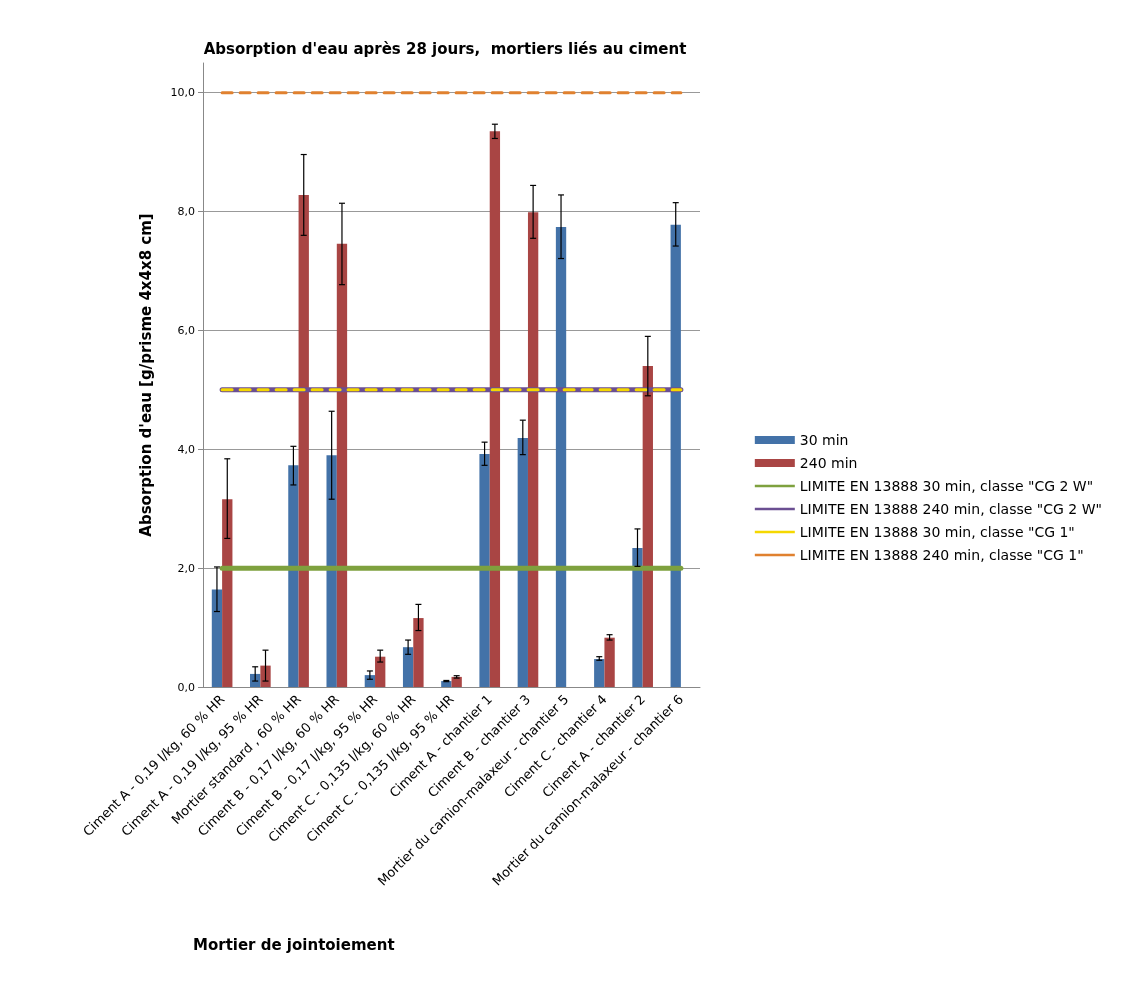 The width and height of the screenshot is (1127, 995). Describe the element at coordinates (950, 509) in the screenshot. I see `legend-label: LIMITE EN 13888 240 min, classe "CG 2 W"` at that location.